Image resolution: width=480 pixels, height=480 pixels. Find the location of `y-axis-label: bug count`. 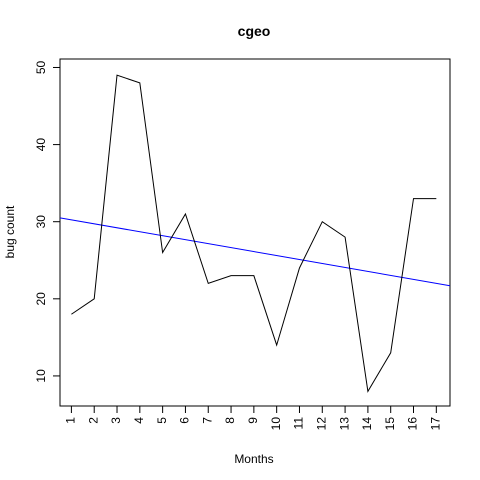

y-axis-label: bug count is located at coordinates (10, 231).